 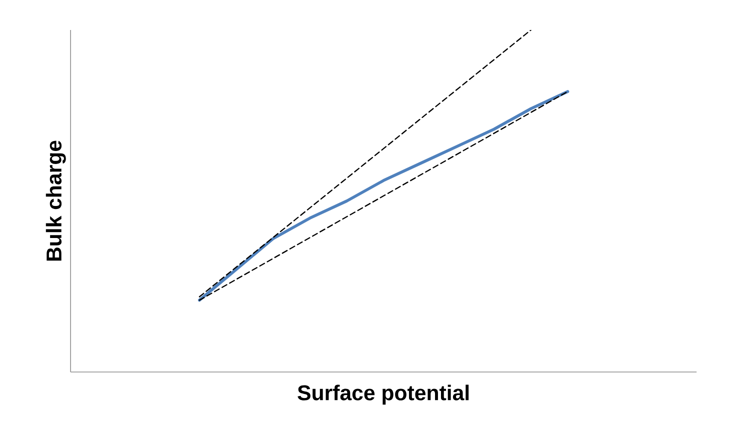 What do you see at coordinates (56, 200) in the screenshot?
I see `y-axis-title: Bulk charge` at bounding box center [56, 200].